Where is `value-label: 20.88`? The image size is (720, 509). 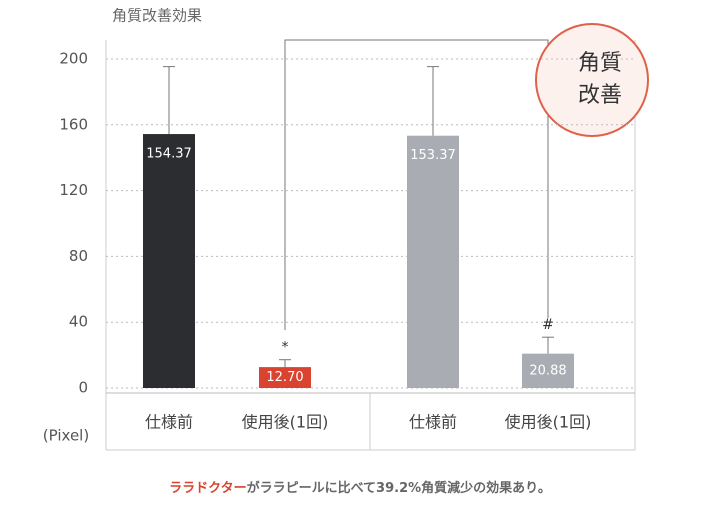
value-label: 20.88 is located at coordinates (547, 370).